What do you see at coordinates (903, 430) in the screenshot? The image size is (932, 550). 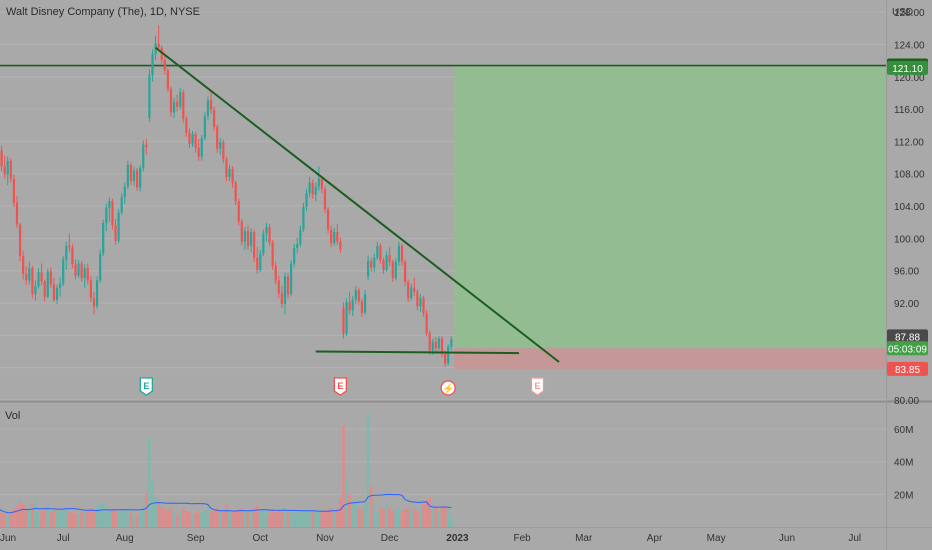 I see `volume-tick-label: 60M` at bounding box center [903, 430].